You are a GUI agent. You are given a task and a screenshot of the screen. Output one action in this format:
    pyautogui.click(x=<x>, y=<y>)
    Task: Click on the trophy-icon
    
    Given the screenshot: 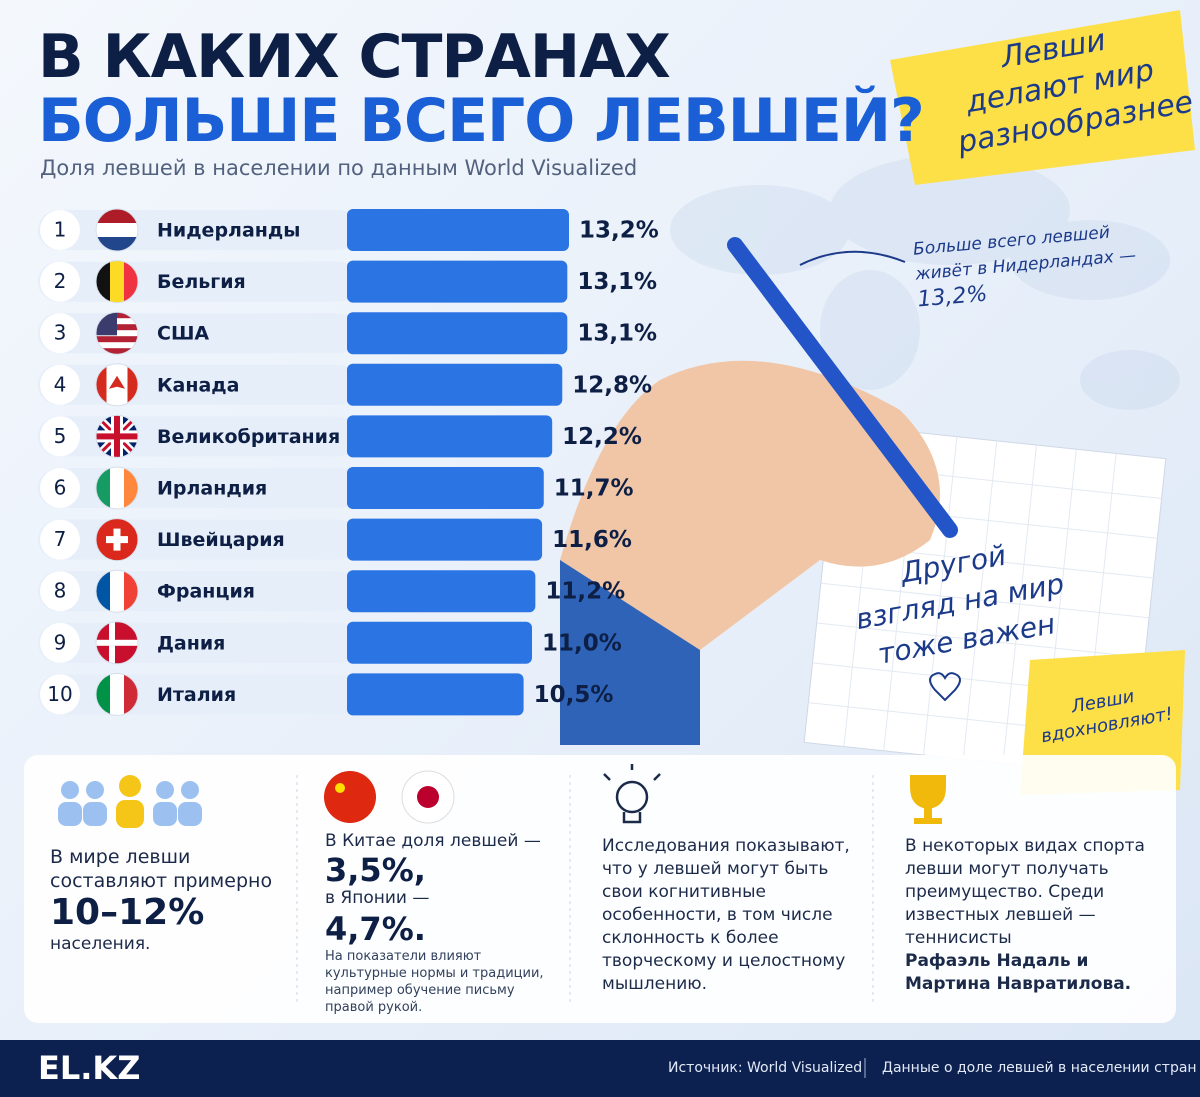 What is the action you would take?
    pyautogui.click(x=928, y=799)
    